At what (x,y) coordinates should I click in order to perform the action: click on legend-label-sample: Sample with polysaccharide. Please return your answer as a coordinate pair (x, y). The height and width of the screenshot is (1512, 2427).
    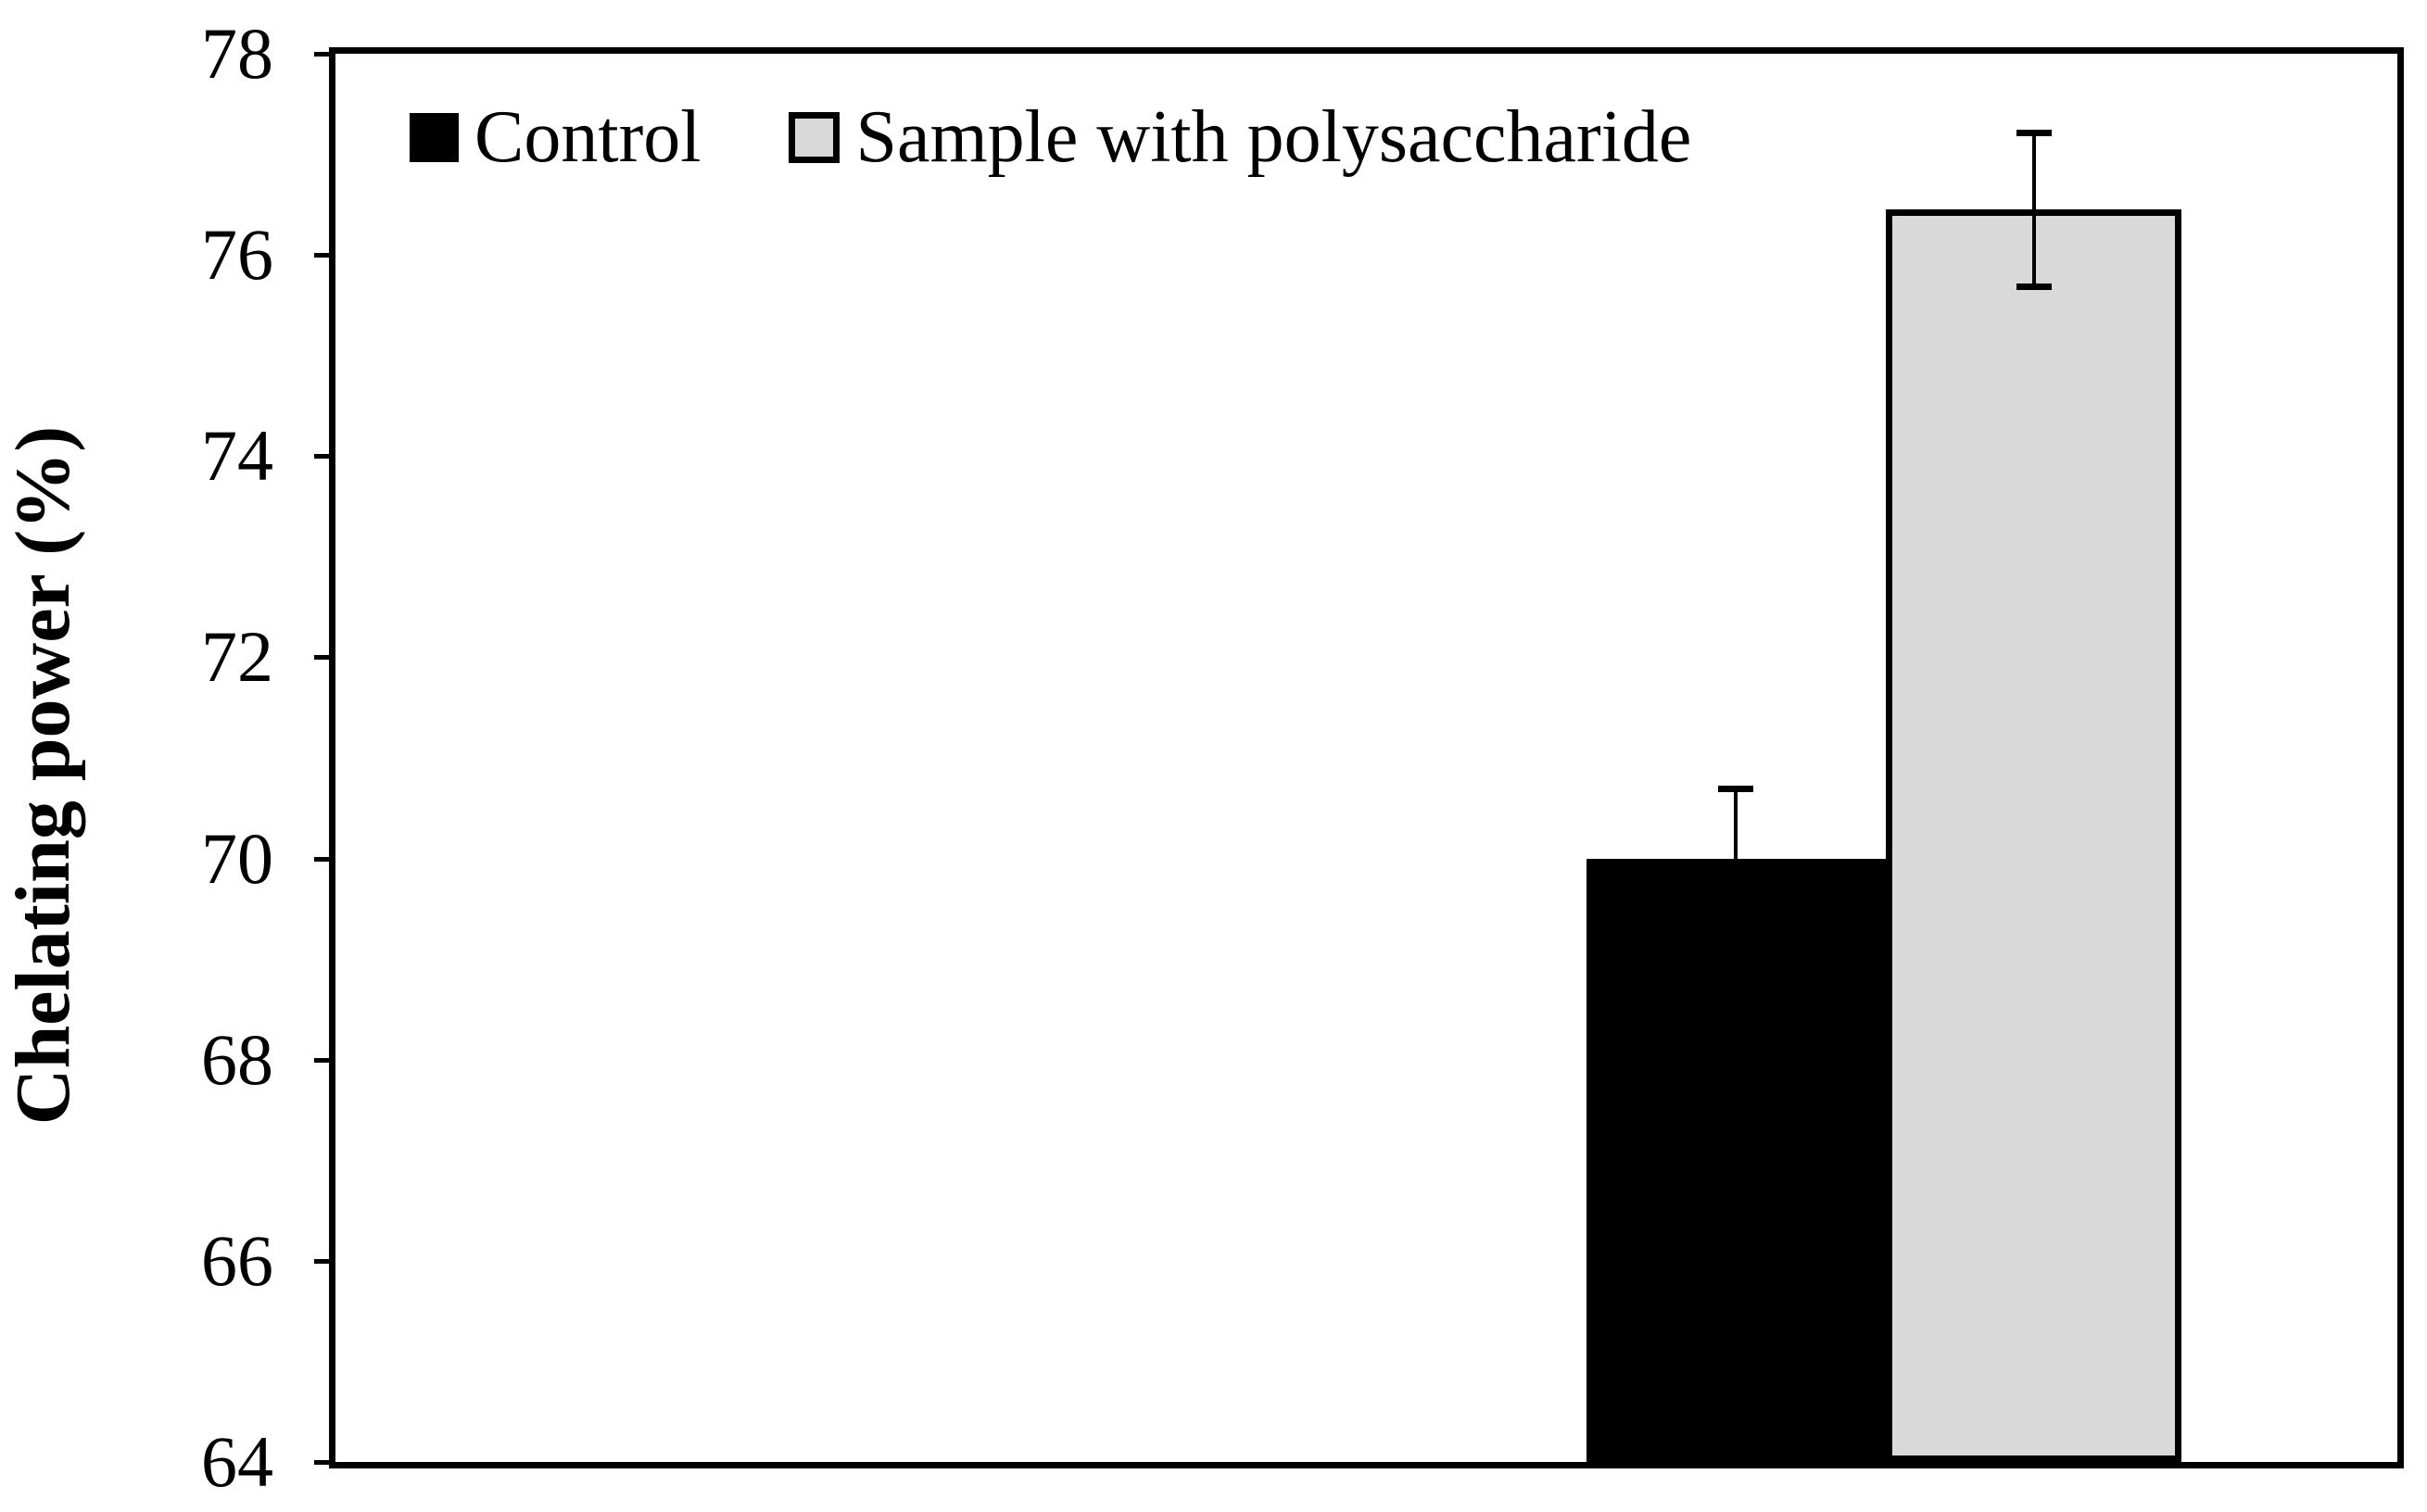
    Looking at the image, I should click on (1273, 137).